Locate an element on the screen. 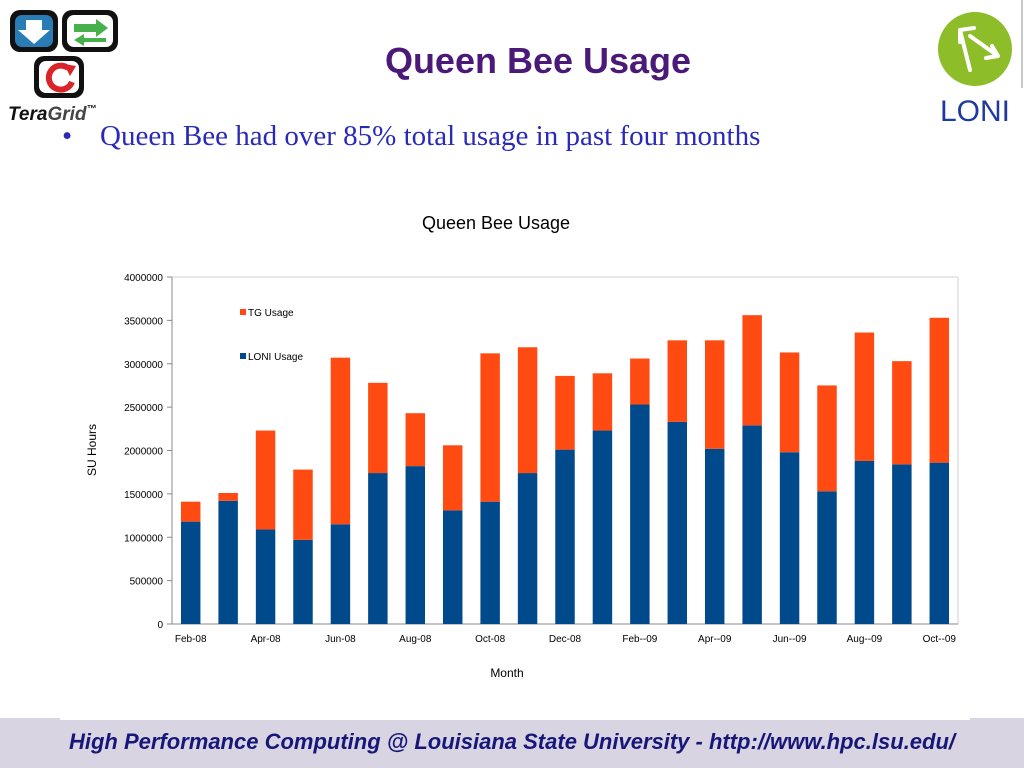  x-tick-label: Aug-08 is located at coordinates (415, 639).